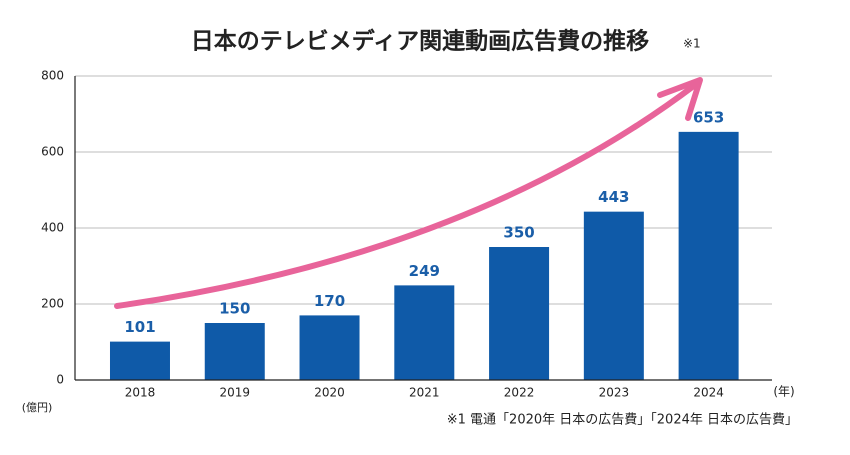  I want to click on value-label: 653, so click(708, 117).